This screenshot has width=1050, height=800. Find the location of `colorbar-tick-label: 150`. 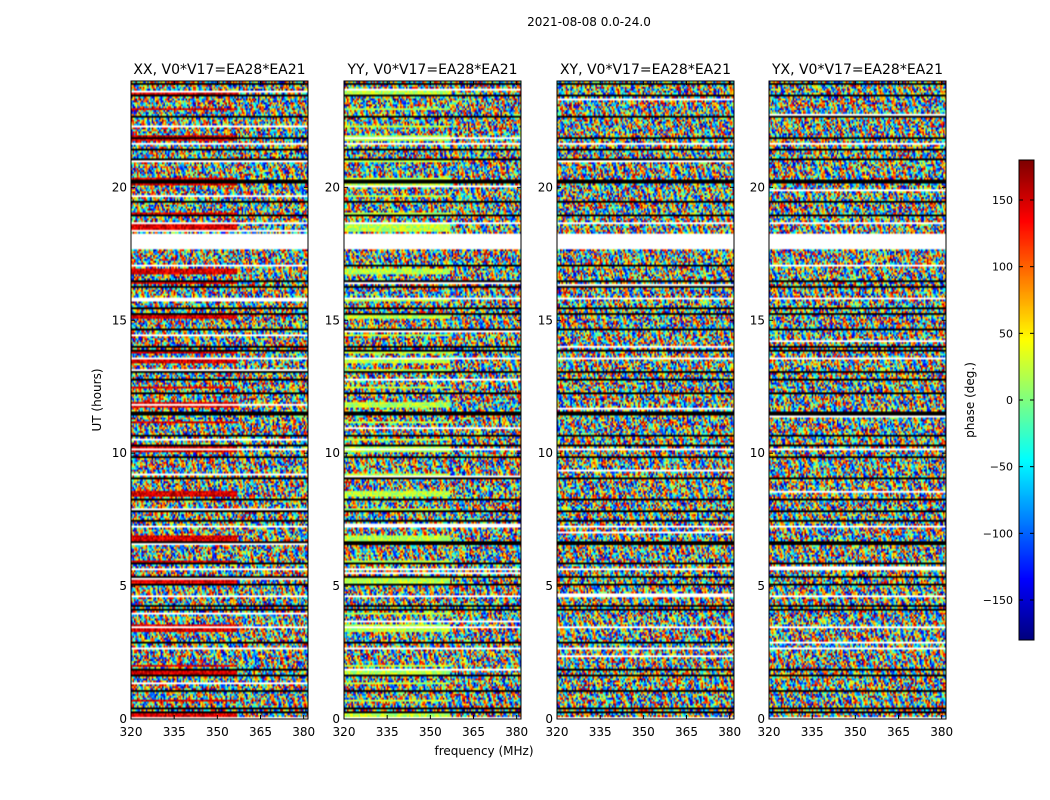

colorbar-tick-label: 150 is located at coordinates (1002, 200).